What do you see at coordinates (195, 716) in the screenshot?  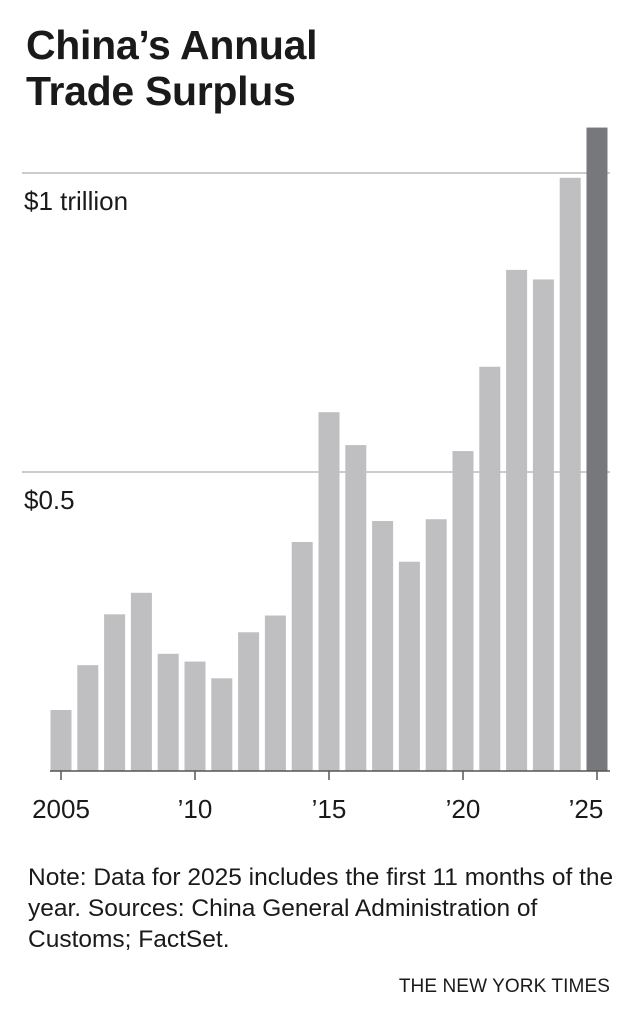 I see `bar-2010` at bounding box center [195, 716].